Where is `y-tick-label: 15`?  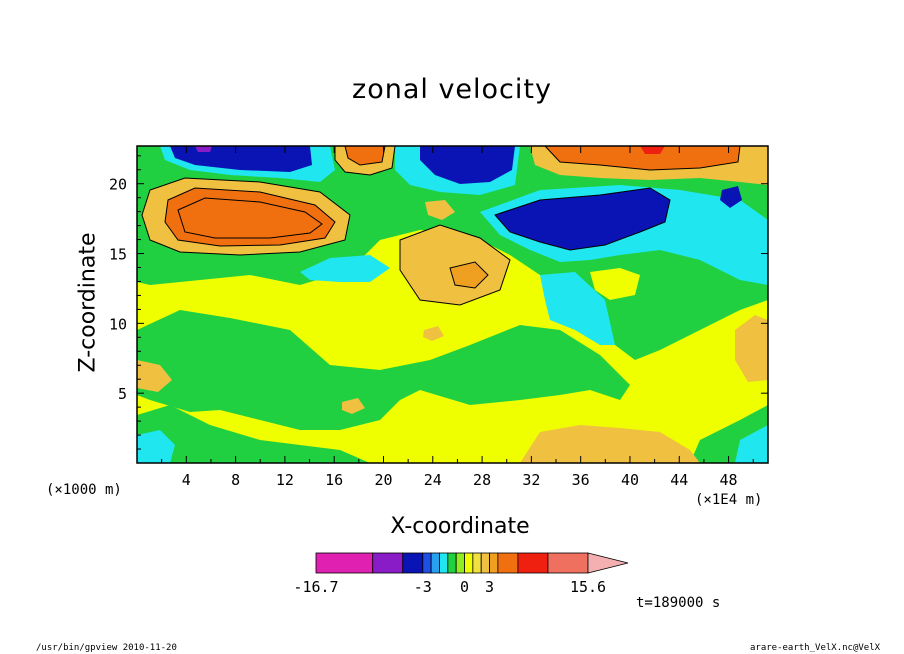 y-tick-label: 15 is located at coordinates (118, 255).